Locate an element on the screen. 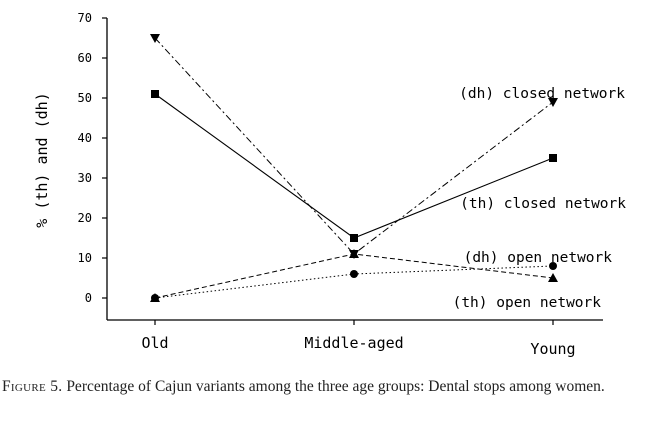 The image size is (661, 426). series-circle is located at coordinates (354, 282).